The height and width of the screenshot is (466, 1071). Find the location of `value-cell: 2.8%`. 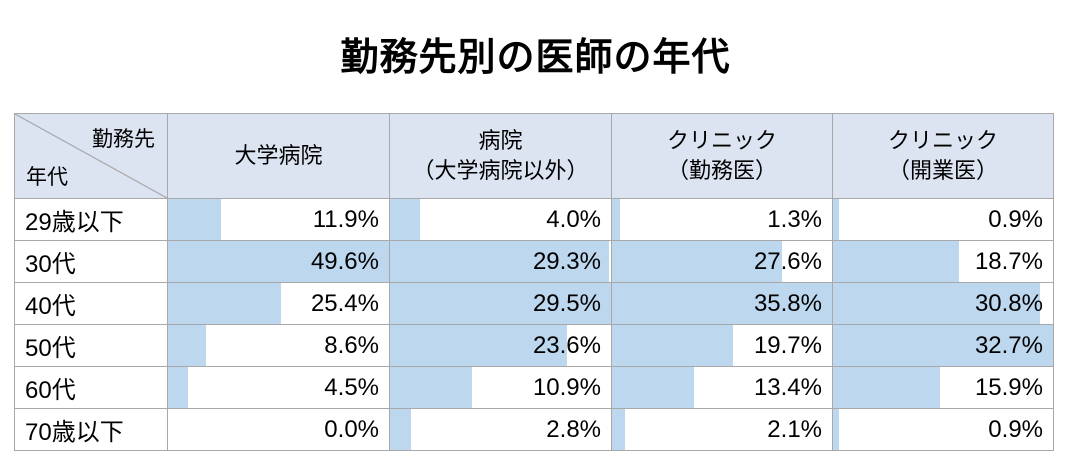

value-cell: 2.8% is located at coordinates (500, 429).